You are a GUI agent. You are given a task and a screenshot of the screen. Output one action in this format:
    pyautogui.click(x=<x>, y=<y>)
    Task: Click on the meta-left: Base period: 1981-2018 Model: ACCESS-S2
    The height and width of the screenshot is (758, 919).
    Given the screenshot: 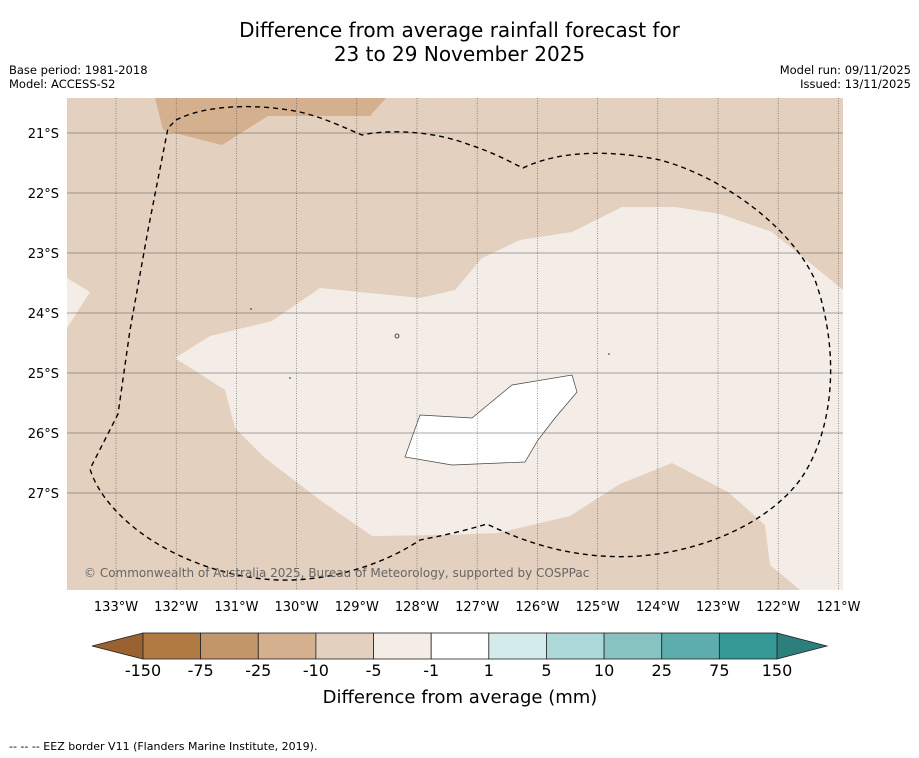 What is the action you would take?
    pyautogui.click(x=78, y=77)
    